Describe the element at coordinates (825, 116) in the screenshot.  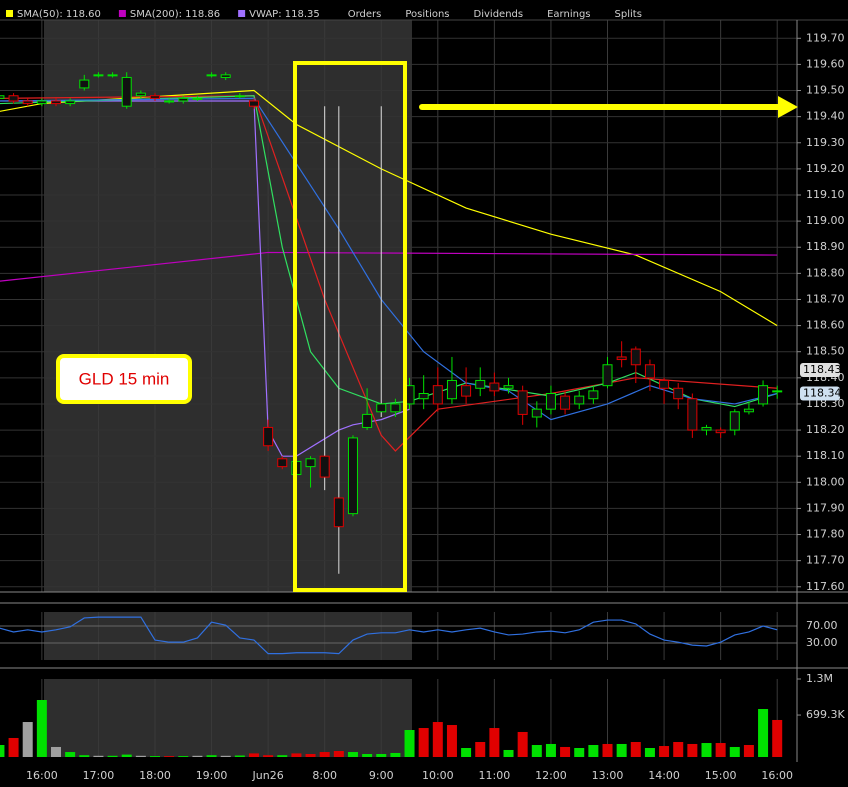
I see `y-tick-label: 119.40` at that location.